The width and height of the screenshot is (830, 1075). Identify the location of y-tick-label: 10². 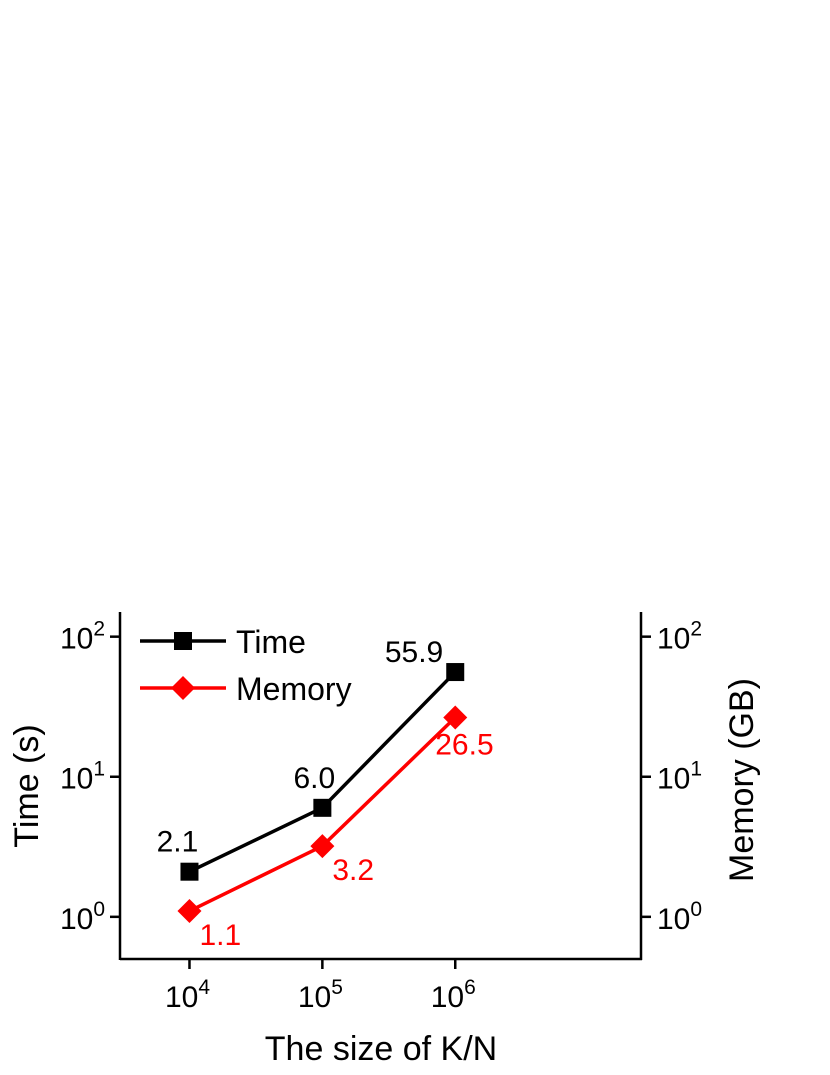
(82, 637).